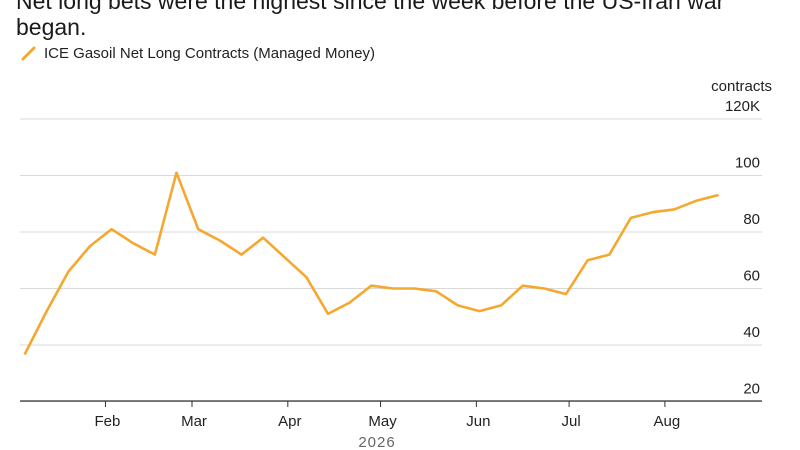 The height and width of the screenshot is (450, 800). Describe the element at coordinates (742, 106) in the screenshot. I see `y-tick-label: 120K` at that location.